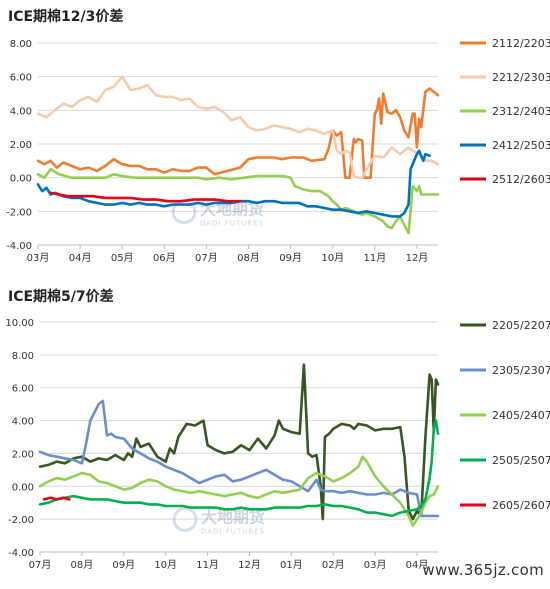  What do you see at coordinates (164, 258) in the screenshot?
I see `x-tick-label: 06月` at bounding box center [164, 258].